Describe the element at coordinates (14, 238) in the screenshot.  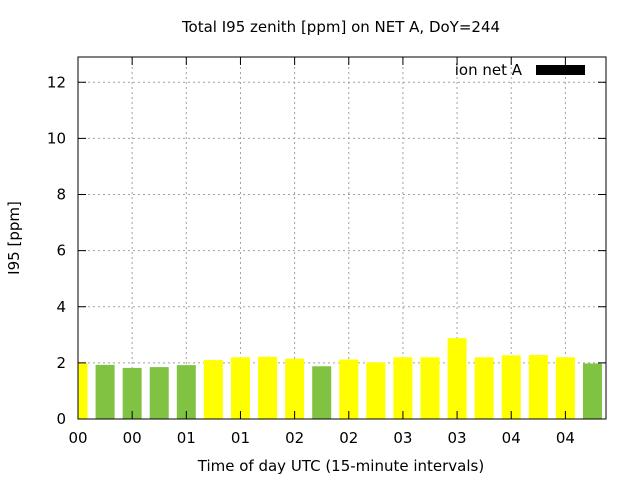
I see `y-axis-label: I95 [ppm]` at that location.